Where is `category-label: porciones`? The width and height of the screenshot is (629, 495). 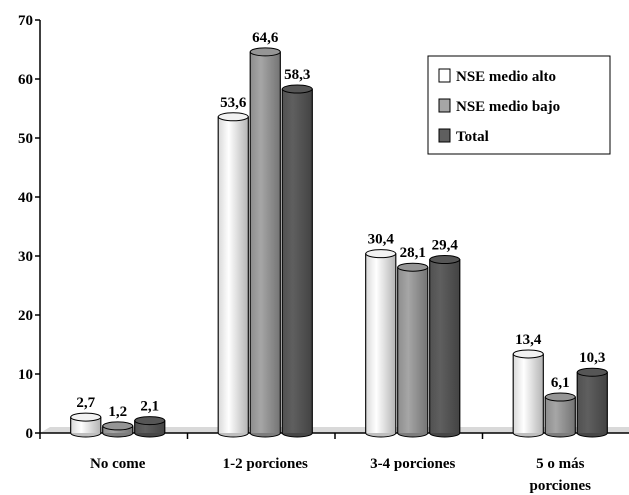 category-label: porciones is located at coordinates (561, 486).